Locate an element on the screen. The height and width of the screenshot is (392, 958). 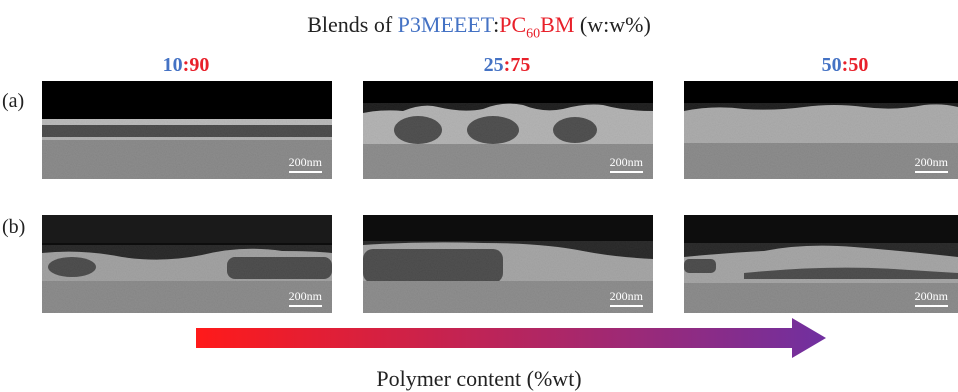
ratio-label-1: 10:90 is located at coordinates (186, 65).